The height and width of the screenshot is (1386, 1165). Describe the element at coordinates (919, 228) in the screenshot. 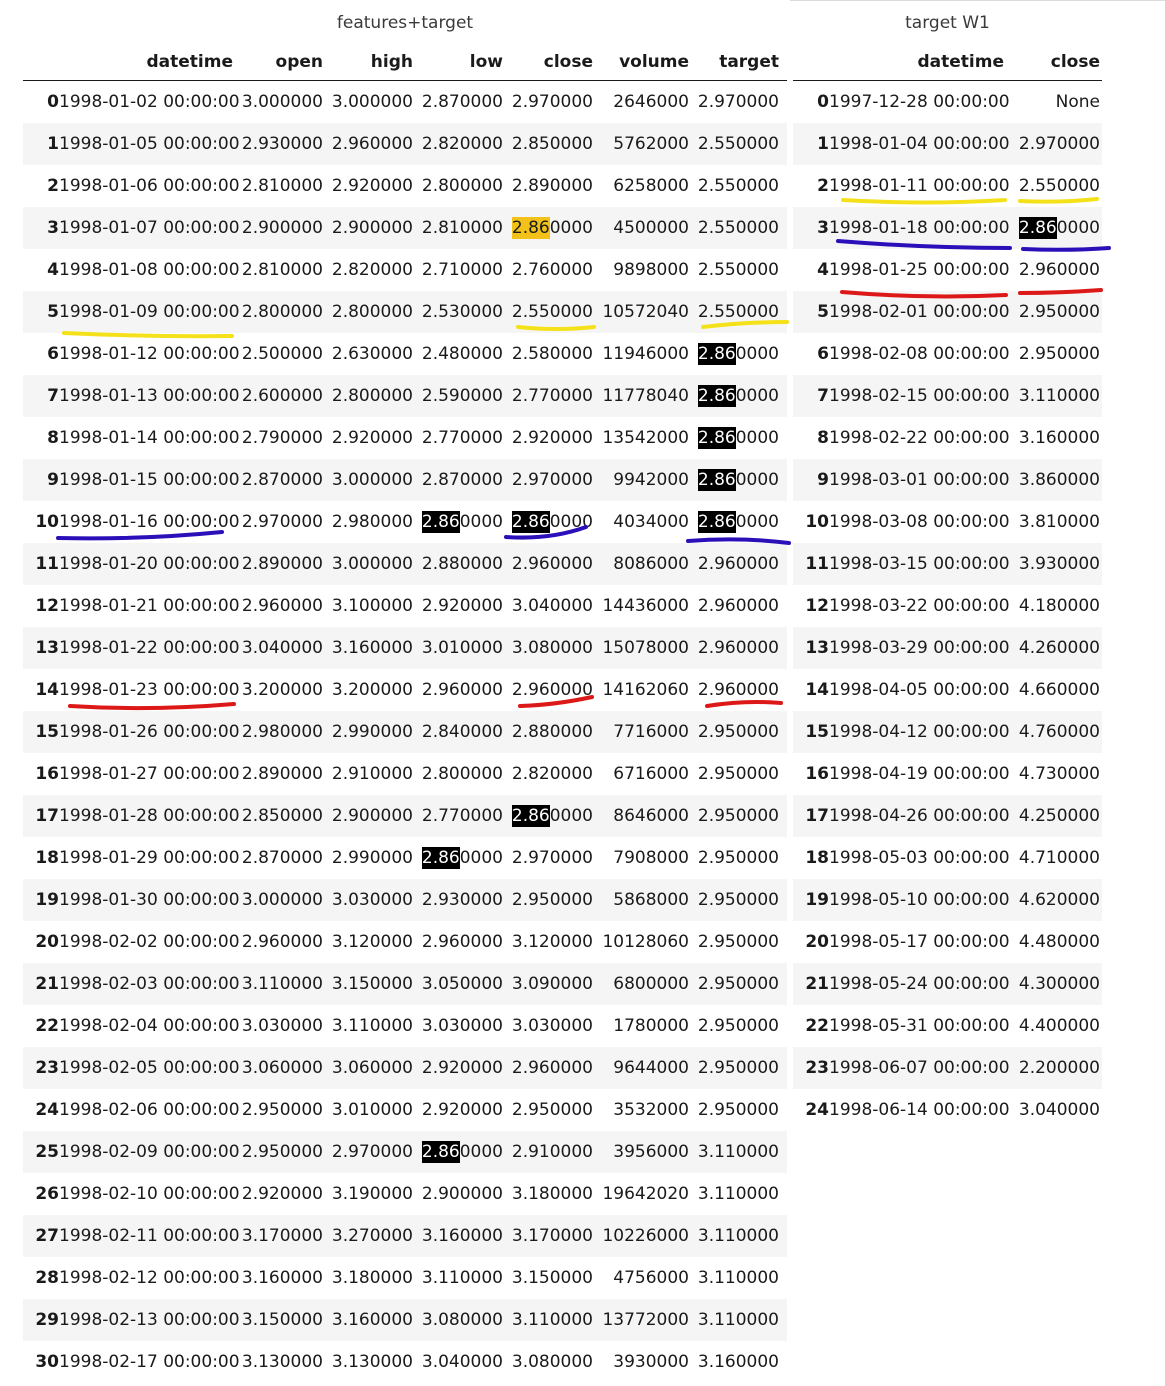

I see `cell-datetime: 1998-01-18 00:00:00` at that location.